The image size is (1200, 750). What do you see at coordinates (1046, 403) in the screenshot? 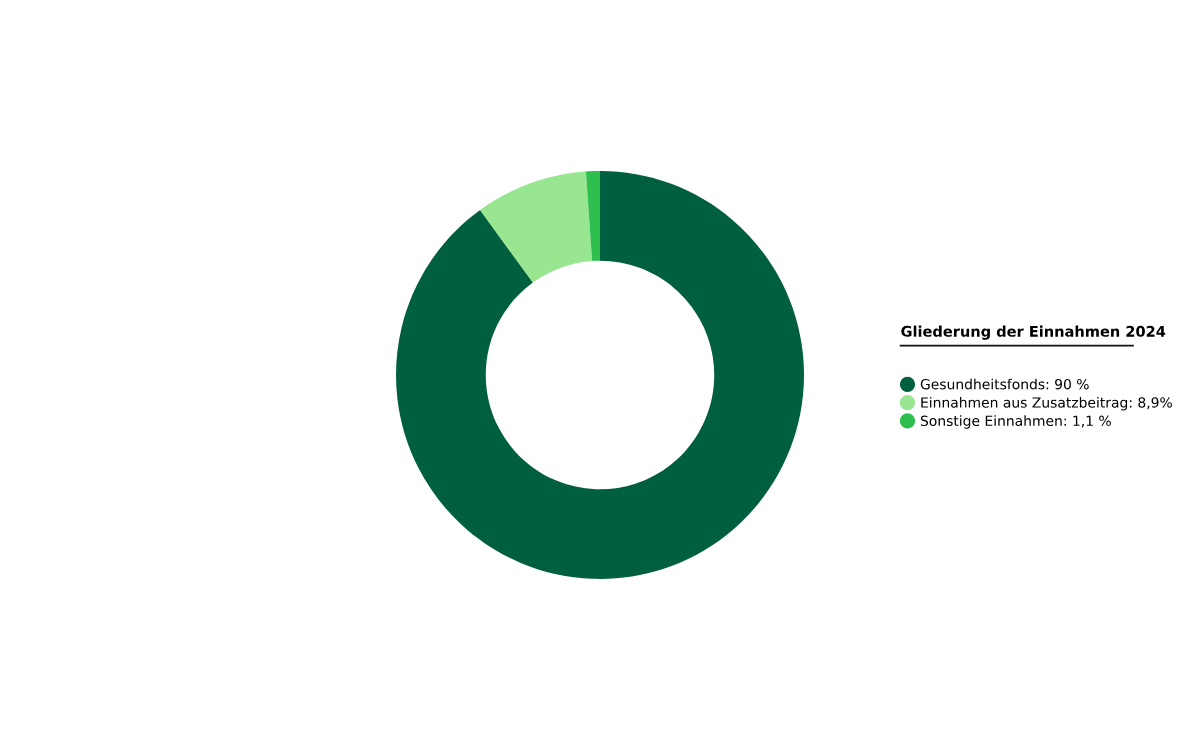
I see `legend-label: Einnahmen aus Zusatzbeitrag: 8,9%` at bounding box center [1046, 403].